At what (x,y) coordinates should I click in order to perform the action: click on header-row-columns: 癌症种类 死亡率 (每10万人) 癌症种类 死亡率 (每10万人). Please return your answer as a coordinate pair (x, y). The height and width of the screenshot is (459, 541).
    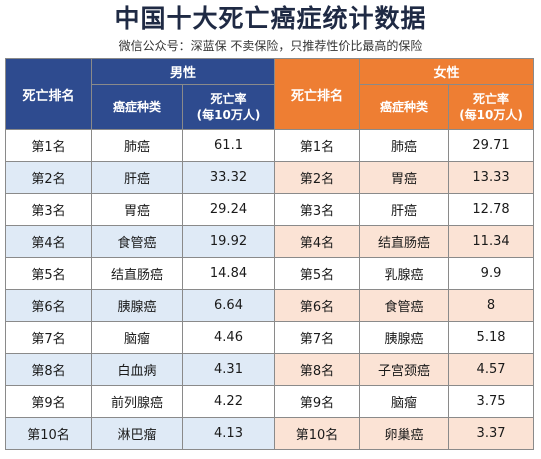
    Looking at the image, I should click on (270, 107).